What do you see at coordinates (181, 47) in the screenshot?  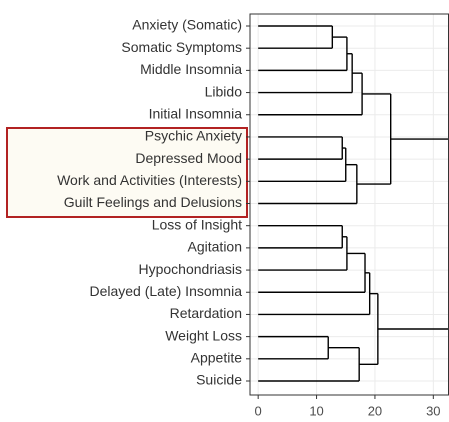 I see `leaf-label: Somatic Symptoms` at bounding box center [181, 47].